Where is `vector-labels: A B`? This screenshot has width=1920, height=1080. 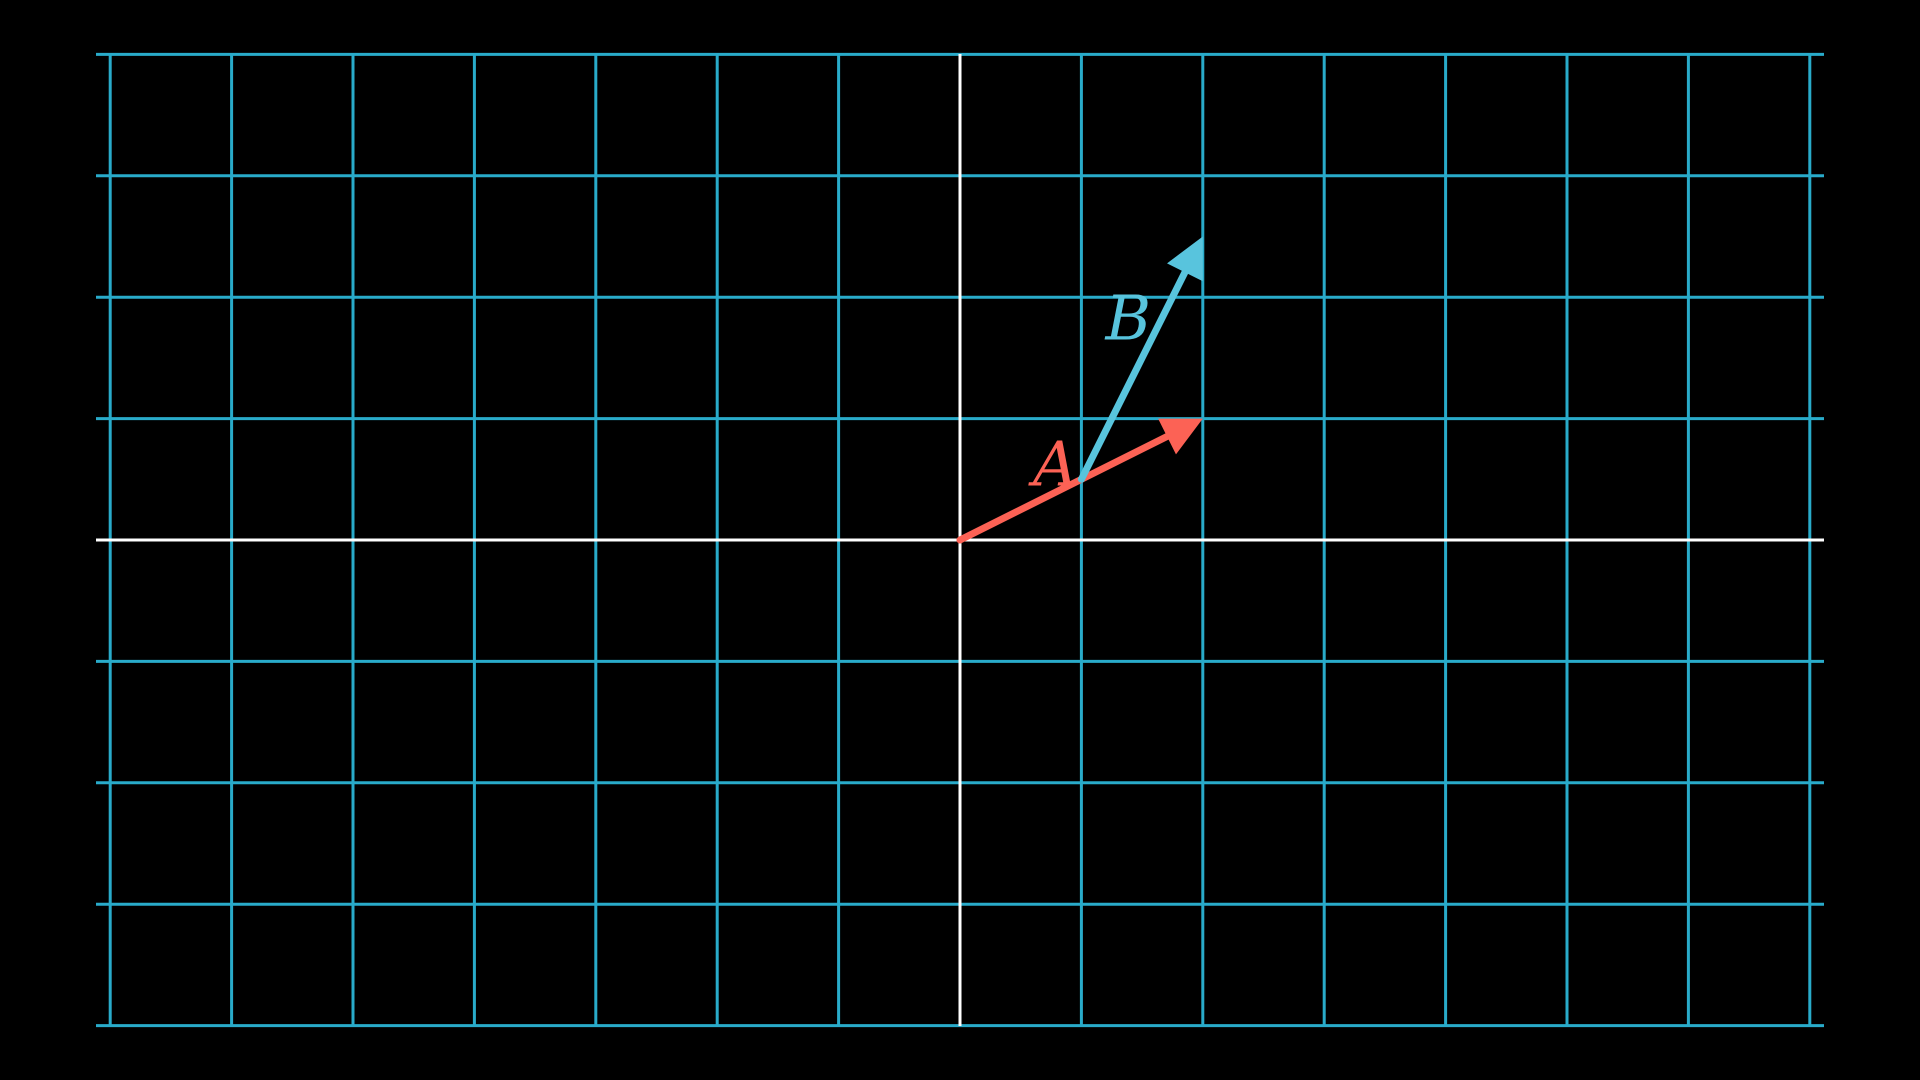 vector-labels: A B is located at coordinates (1089, 391).